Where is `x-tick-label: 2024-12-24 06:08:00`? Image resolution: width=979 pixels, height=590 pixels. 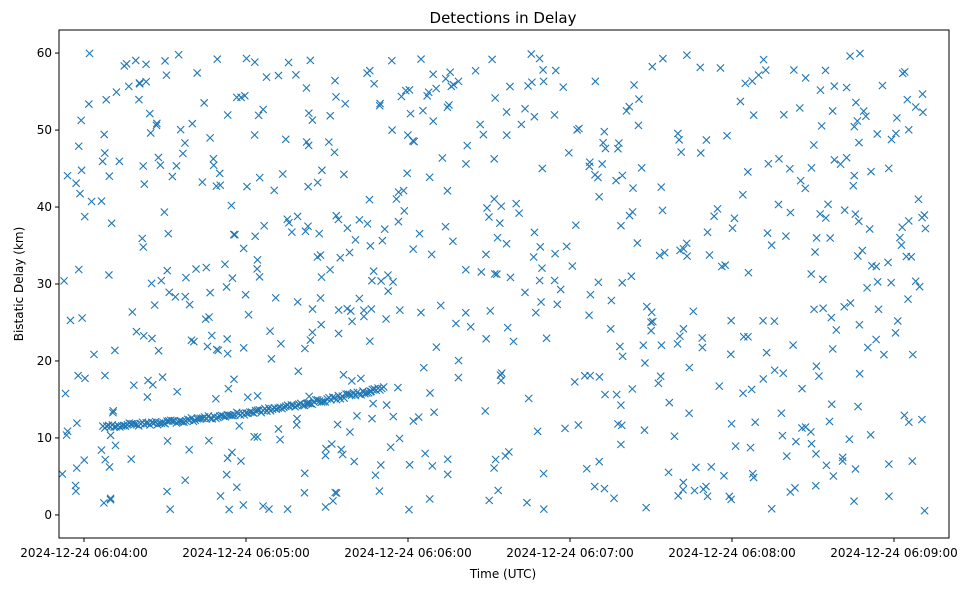
x-tick-label: 2024-12-24 06:08:00 is located at coordinates (731, 553).